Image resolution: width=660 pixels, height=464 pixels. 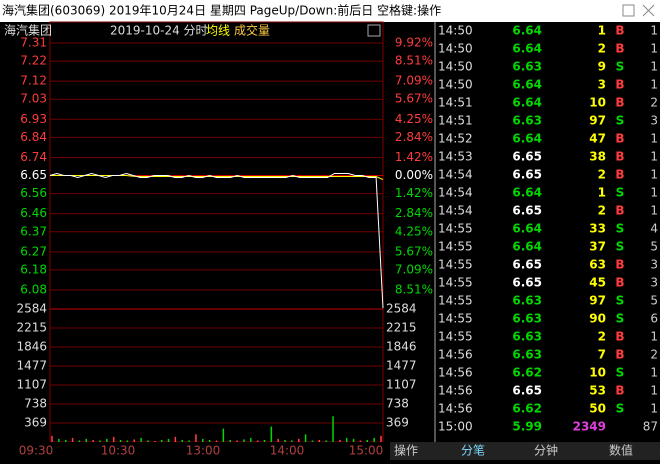 What do you see at coordinates (33, 193) in the screenshot?
I see `price-tick: 6.56` at bounding box center [33, 193].